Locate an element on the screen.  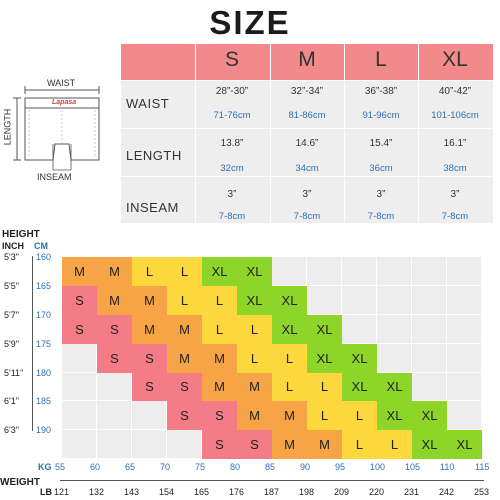
height-cm-tick: 160 is located at coordinates (44, 257).